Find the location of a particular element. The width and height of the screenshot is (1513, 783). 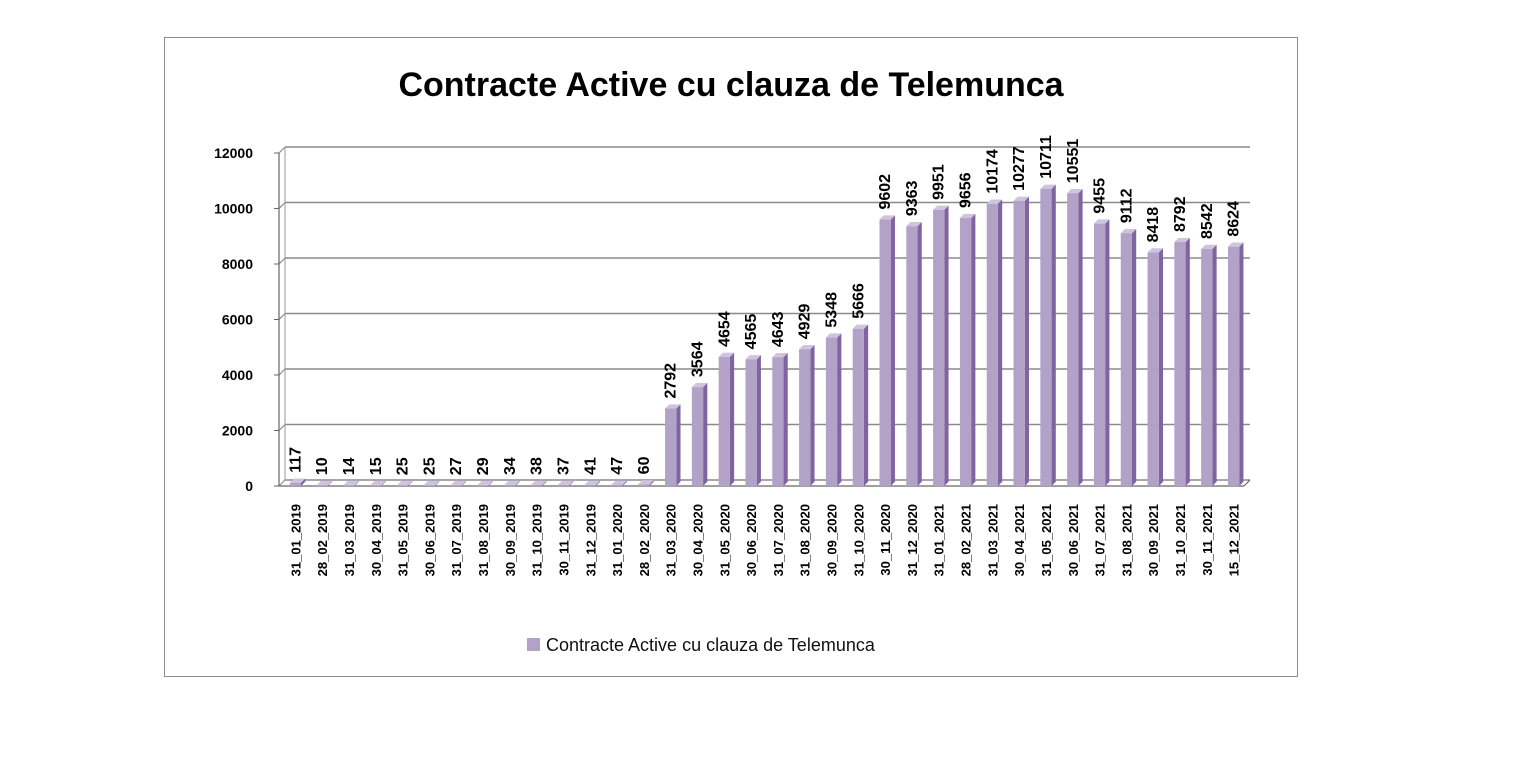

x-tick-label: 30_11_2021 is located at coordinates (1207, 540).